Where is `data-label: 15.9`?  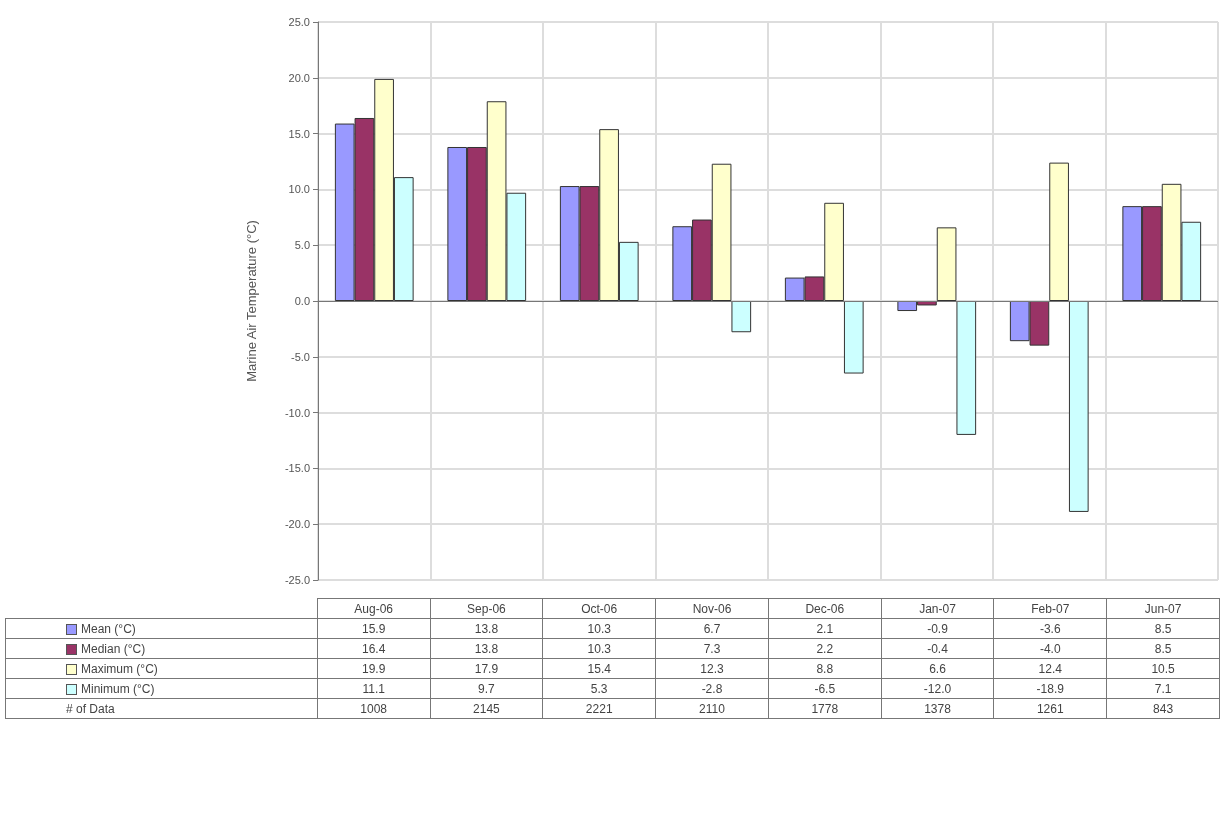 data-label: 15.9 is located at coordinates (374, 628).